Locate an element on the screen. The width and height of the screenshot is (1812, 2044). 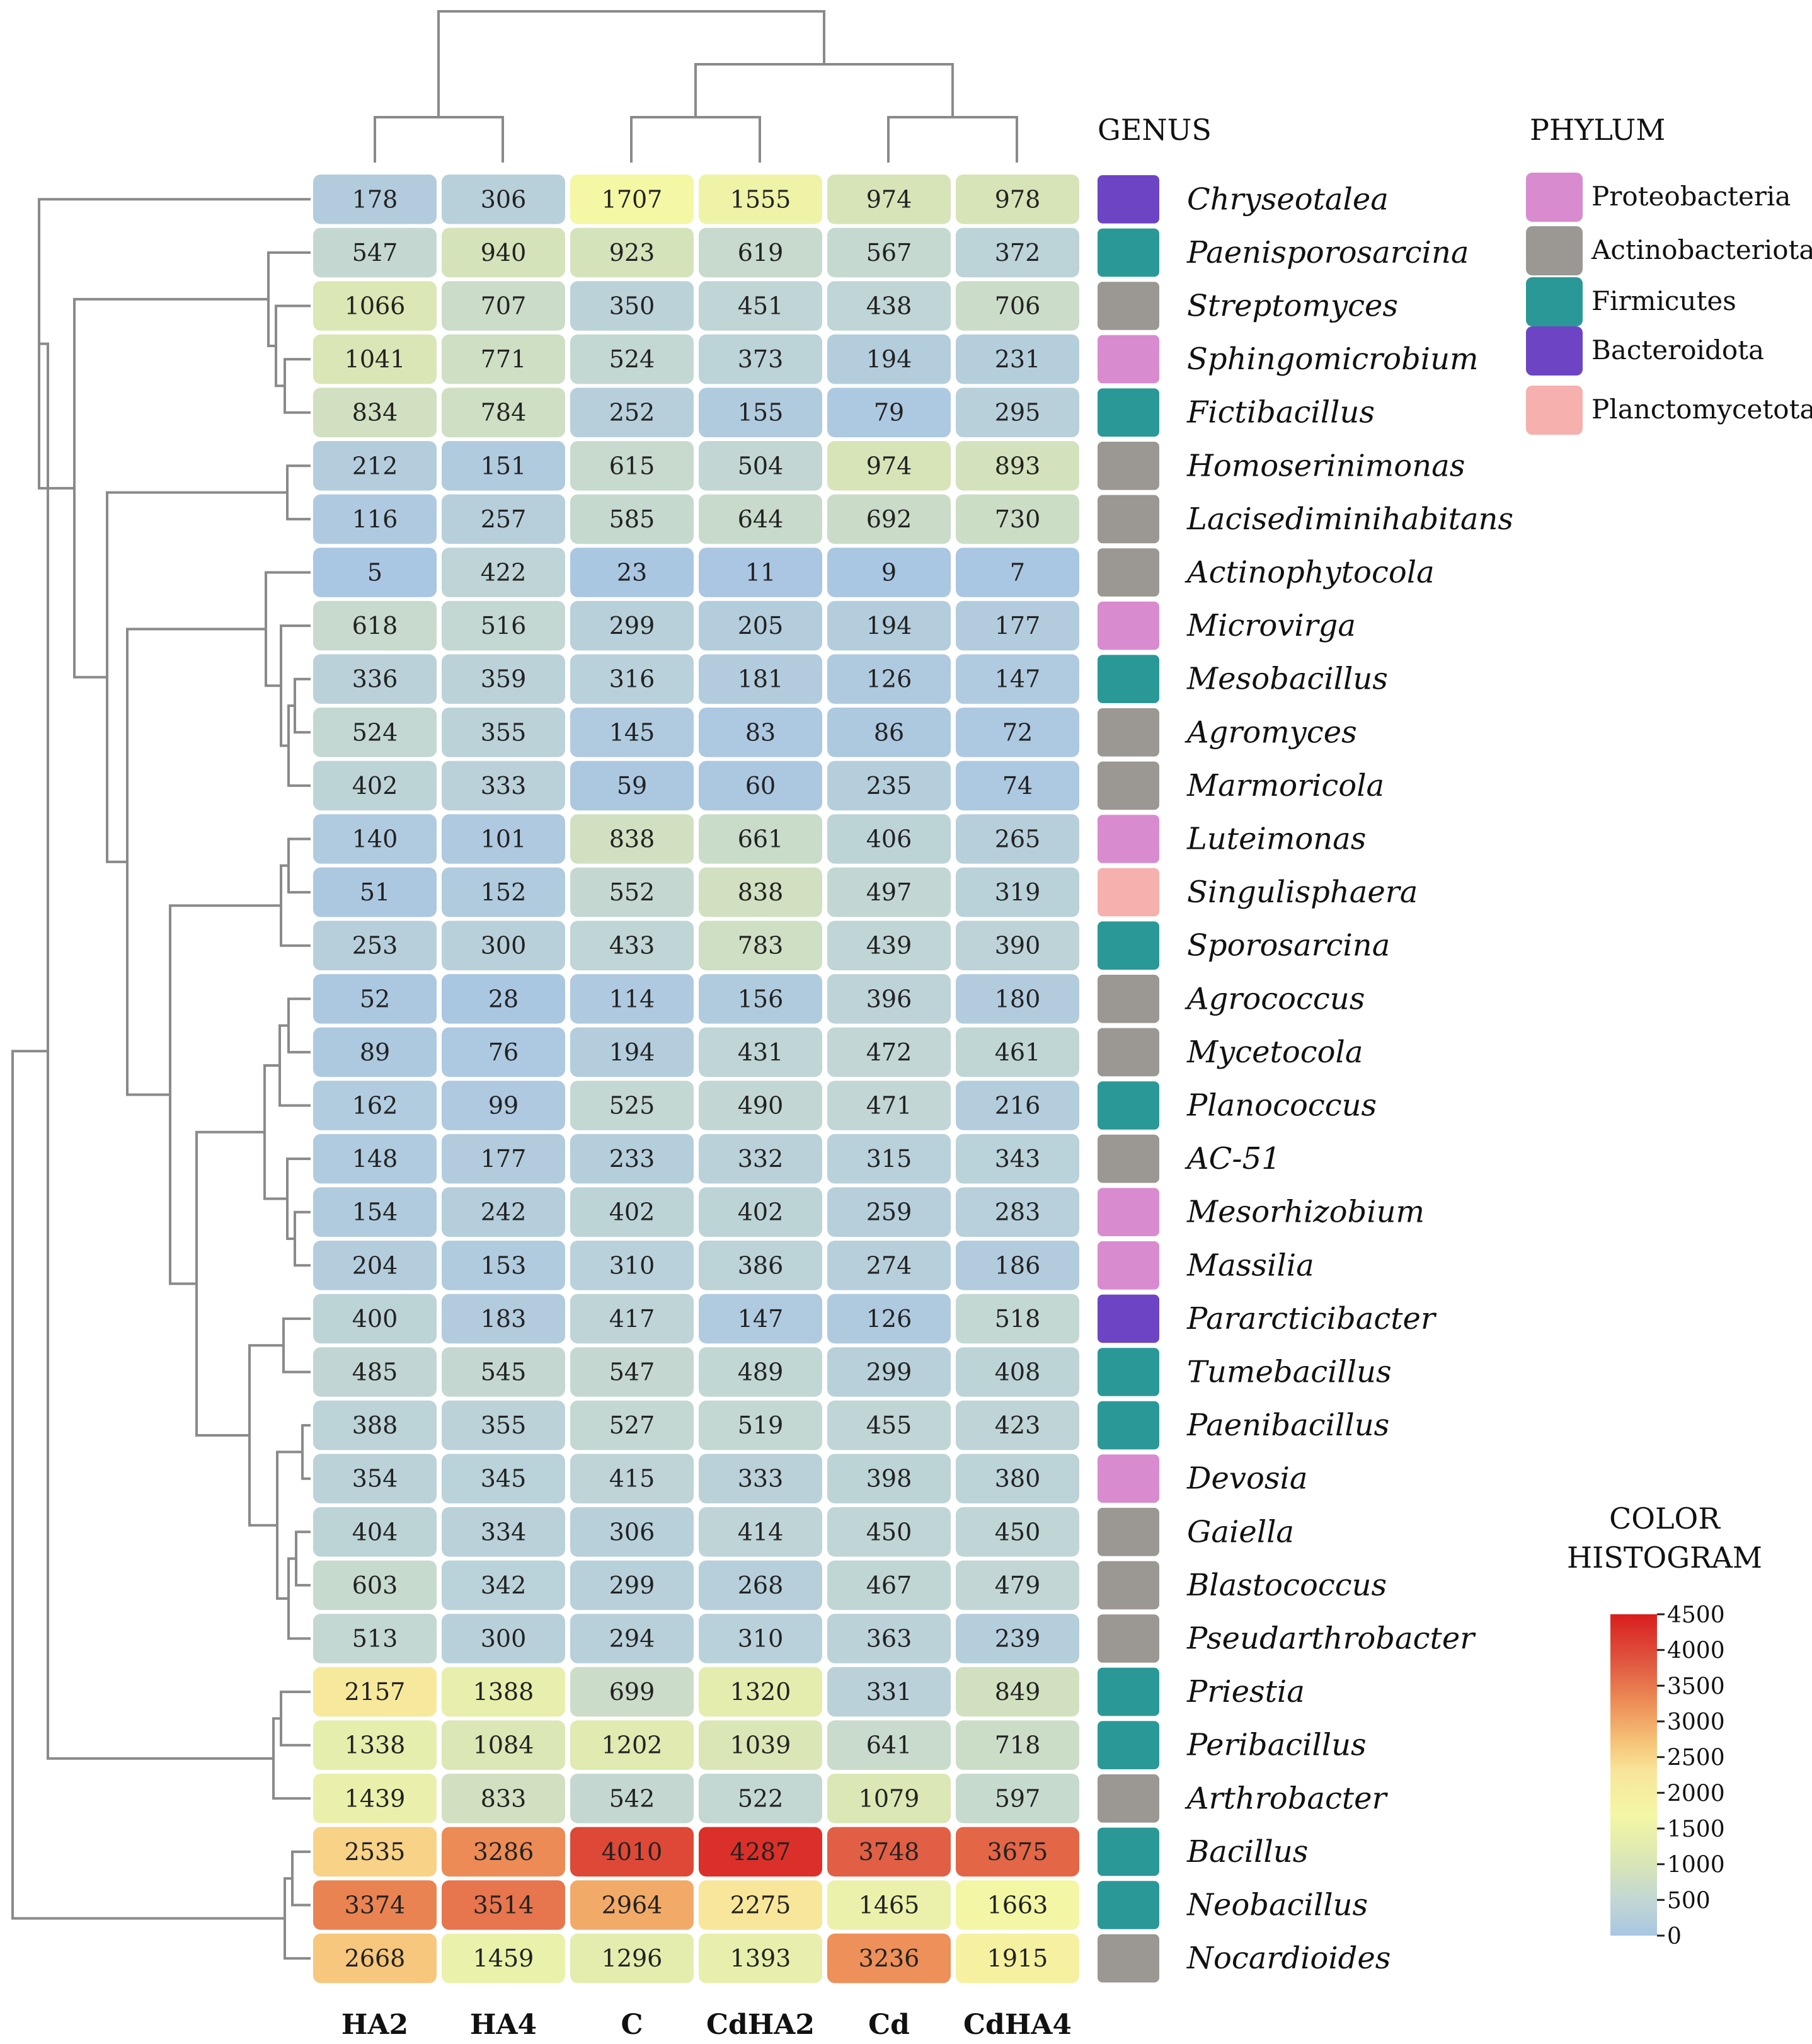
cell-value-label: 162 is located at coordinates (375, 1106).